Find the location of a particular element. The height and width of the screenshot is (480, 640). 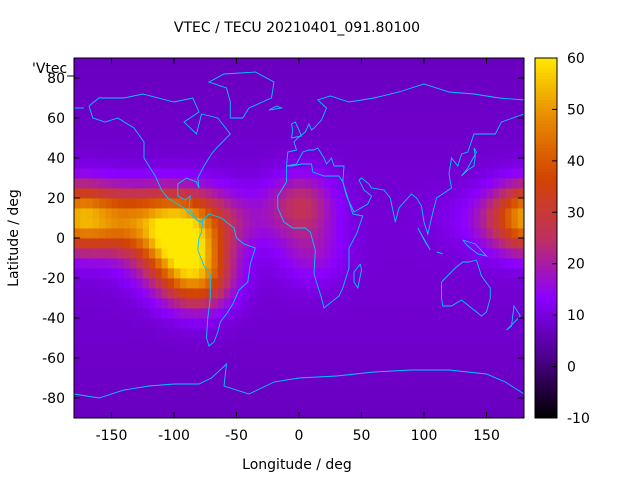

coastline is located at coordinates (405, 125).